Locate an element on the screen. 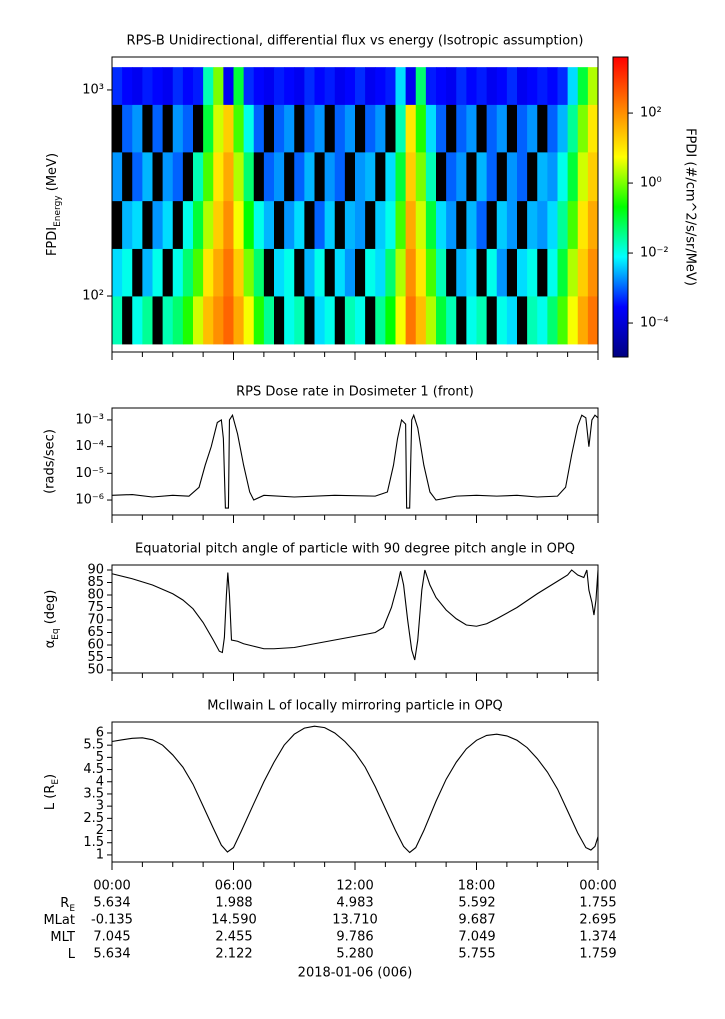 This screenshot has height=1019, width=725. y-tick-label: 6 is located at coordinates (100, 732).